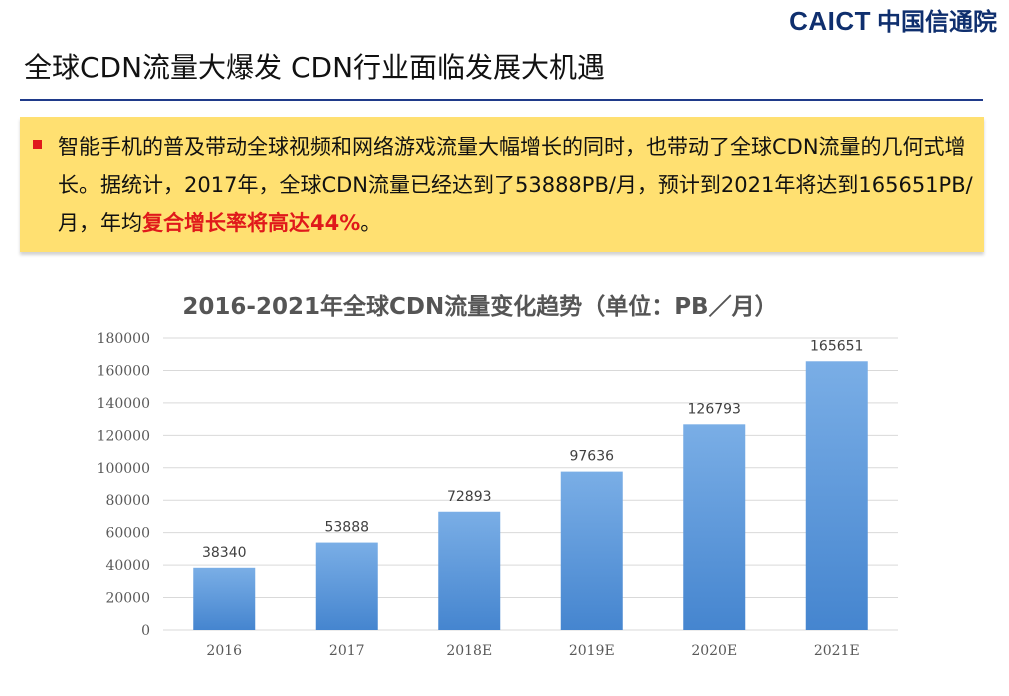 The width and height of the screenshot is (1009, 696). I want to click on title-divider, so click(501, 100).